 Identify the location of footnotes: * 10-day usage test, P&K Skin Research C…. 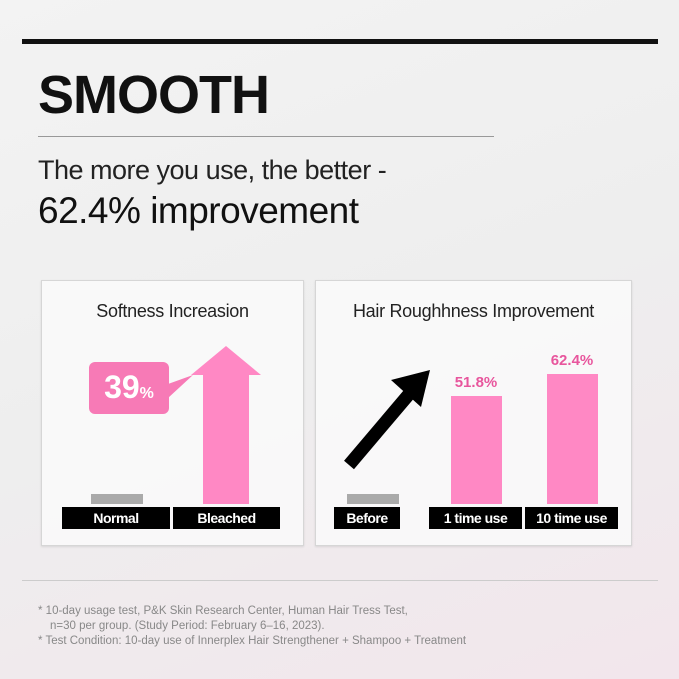
(252, 626).